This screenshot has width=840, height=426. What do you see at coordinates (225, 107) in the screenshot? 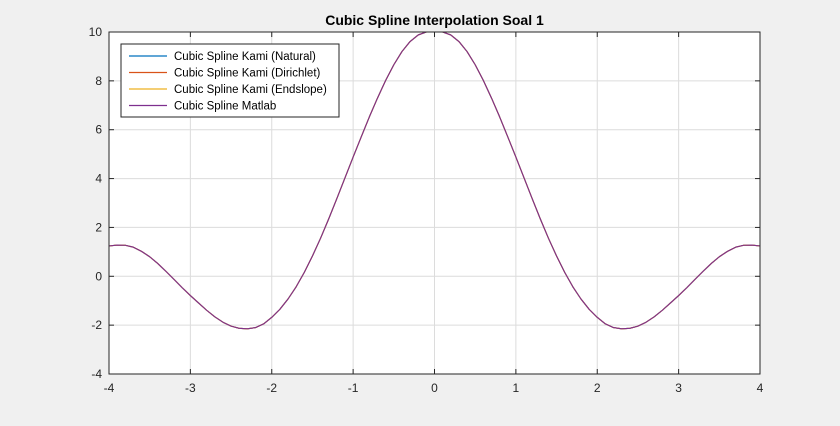
I see `legend-label-4: Cubic Spline Matlab` at bounding box center [225, 107].